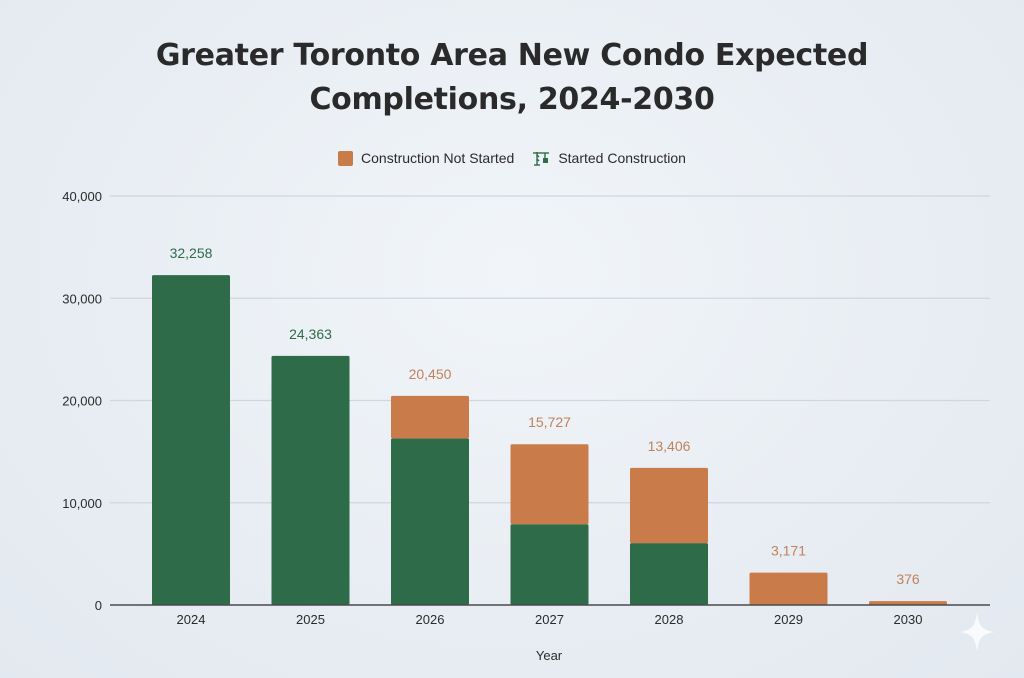  Describe the element at coordinates (438, 158) in the screenshot. I see `legend-label-not-started: Construction Not Started` at that location.